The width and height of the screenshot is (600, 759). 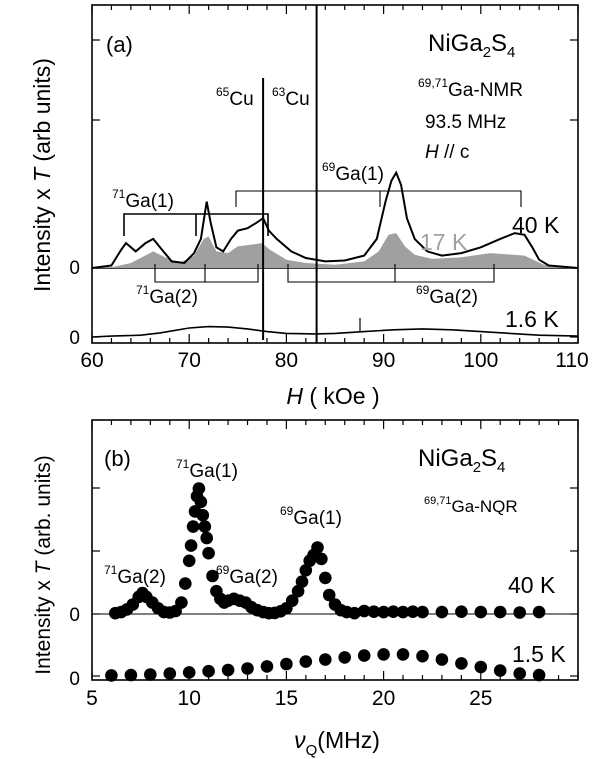 I want to click on panel-a-compound: NiGa2S4, so click(x=471, y=45).